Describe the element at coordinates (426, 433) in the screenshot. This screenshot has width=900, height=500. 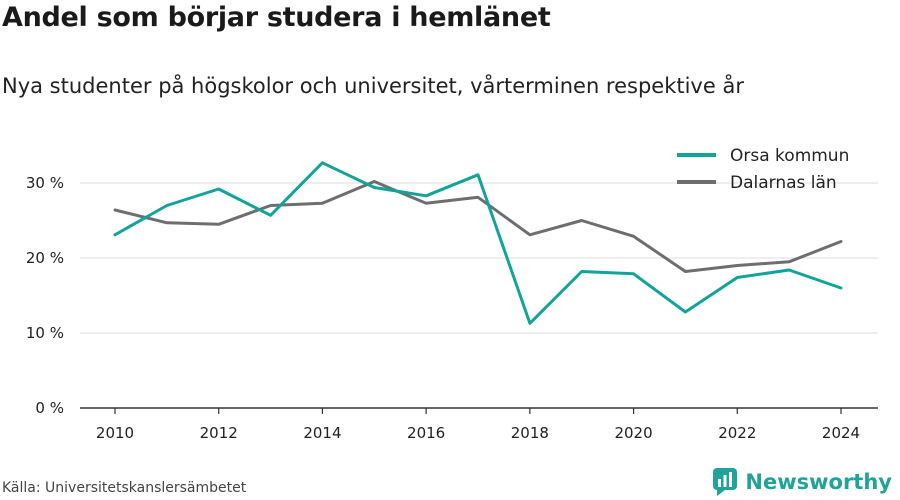
I see `x-tick-label: 2016` at that location.